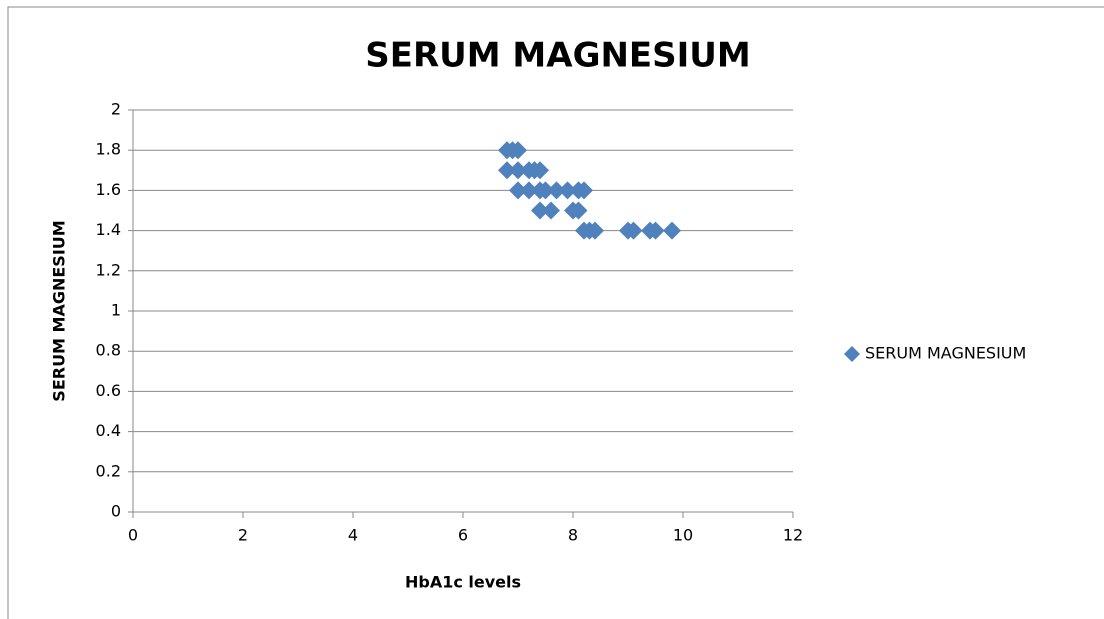 The width and height of the screenshot is (1104, 619). What do you see at coordinates (108, 269) in the screenshot?
I see `y-tick-label: 1.2` at bounding box center [108, 269].